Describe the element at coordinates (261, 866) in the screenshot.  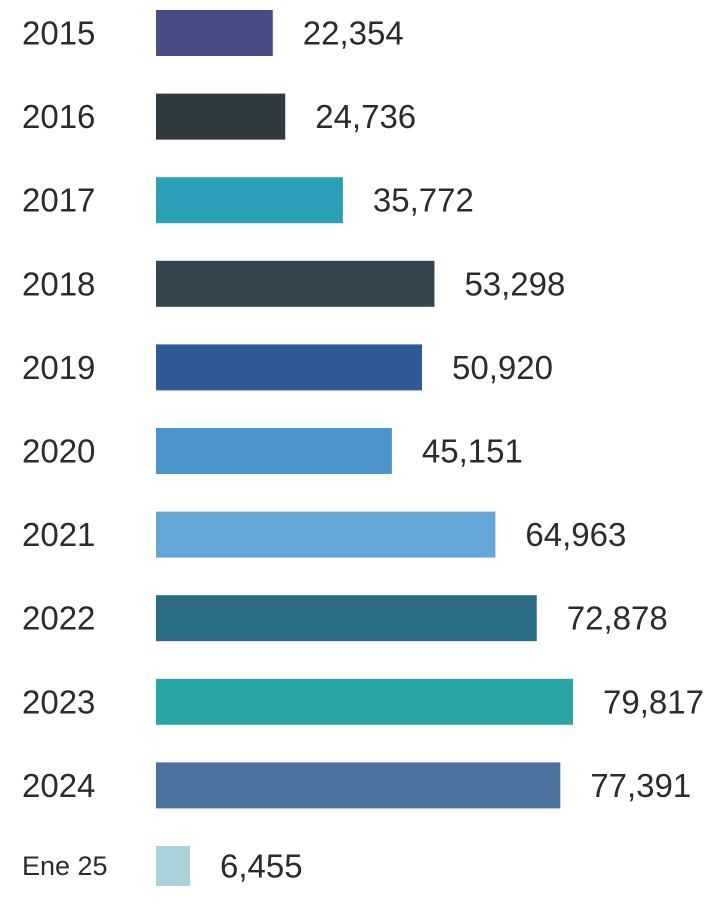
I see `value-label: 6,455` at that location.